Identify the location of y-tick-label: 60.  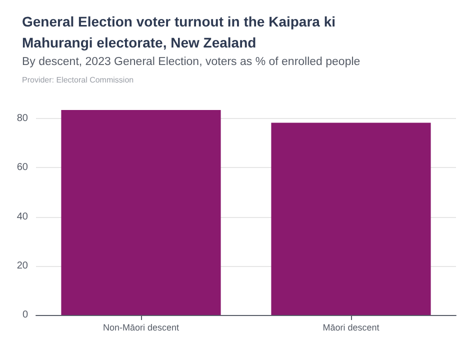
(22, 168).